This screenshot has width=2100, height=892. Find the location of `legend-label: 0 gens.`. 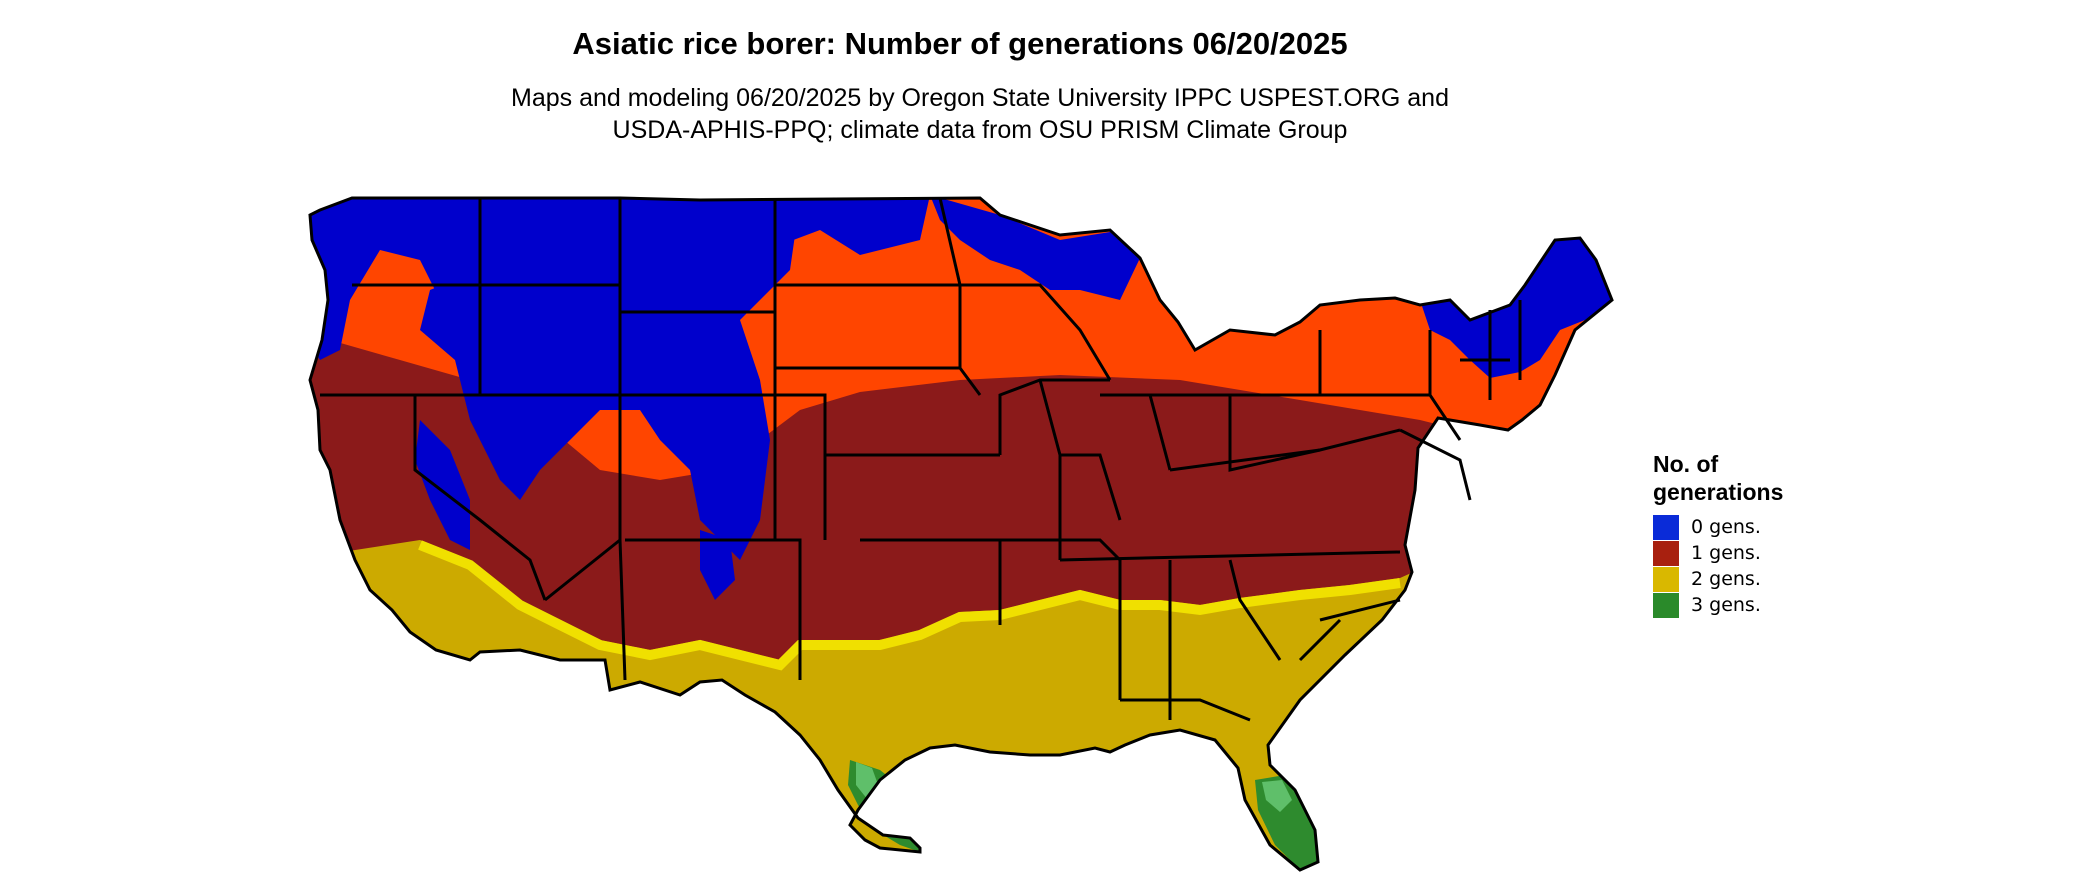

legend-label: 0 gens. is located at coordinates (1726, 527).